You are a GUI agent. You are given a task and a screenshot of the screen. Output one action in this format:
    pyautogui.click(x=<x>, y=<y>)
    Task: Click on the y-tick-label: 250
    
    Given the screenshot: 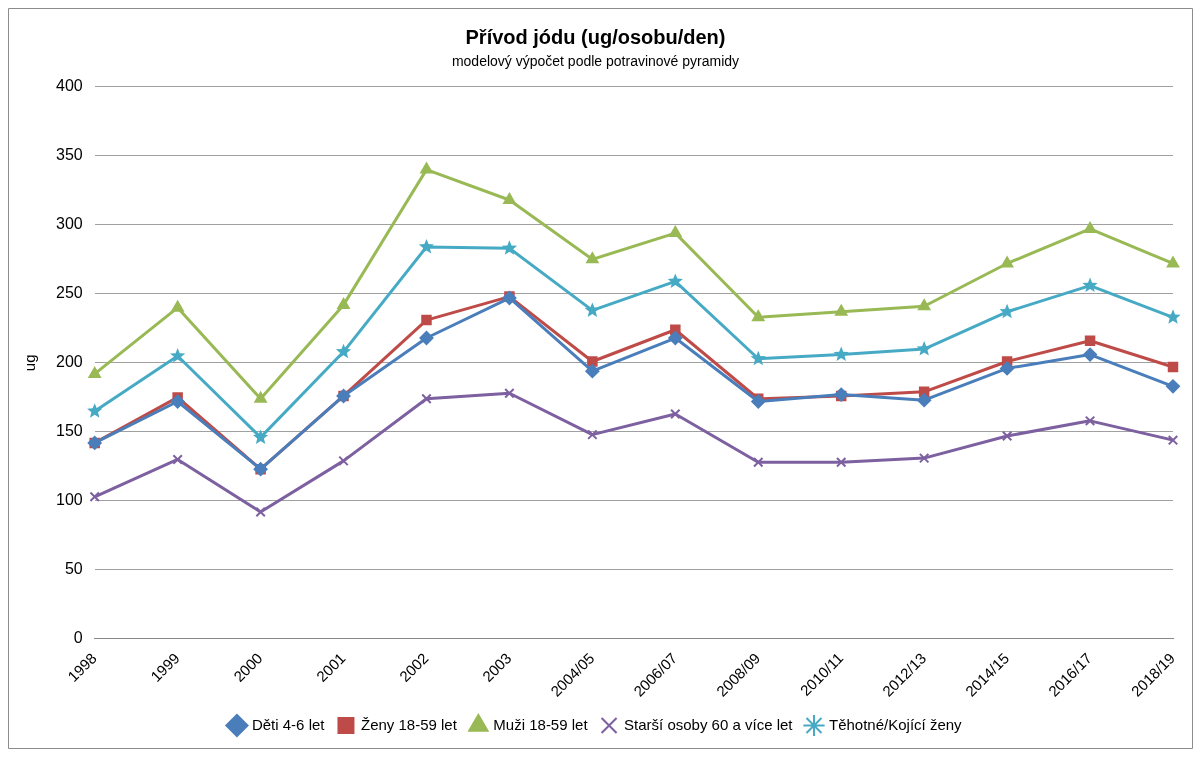 What is the action you would take?
    pyautogui.click(x=69, y=293)
    